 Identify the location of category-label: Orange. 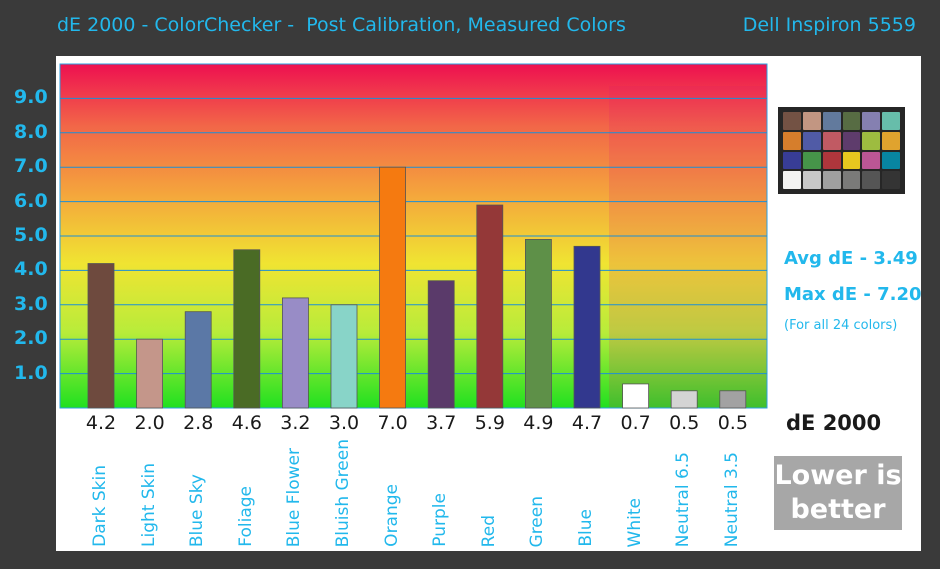
(391, 515).